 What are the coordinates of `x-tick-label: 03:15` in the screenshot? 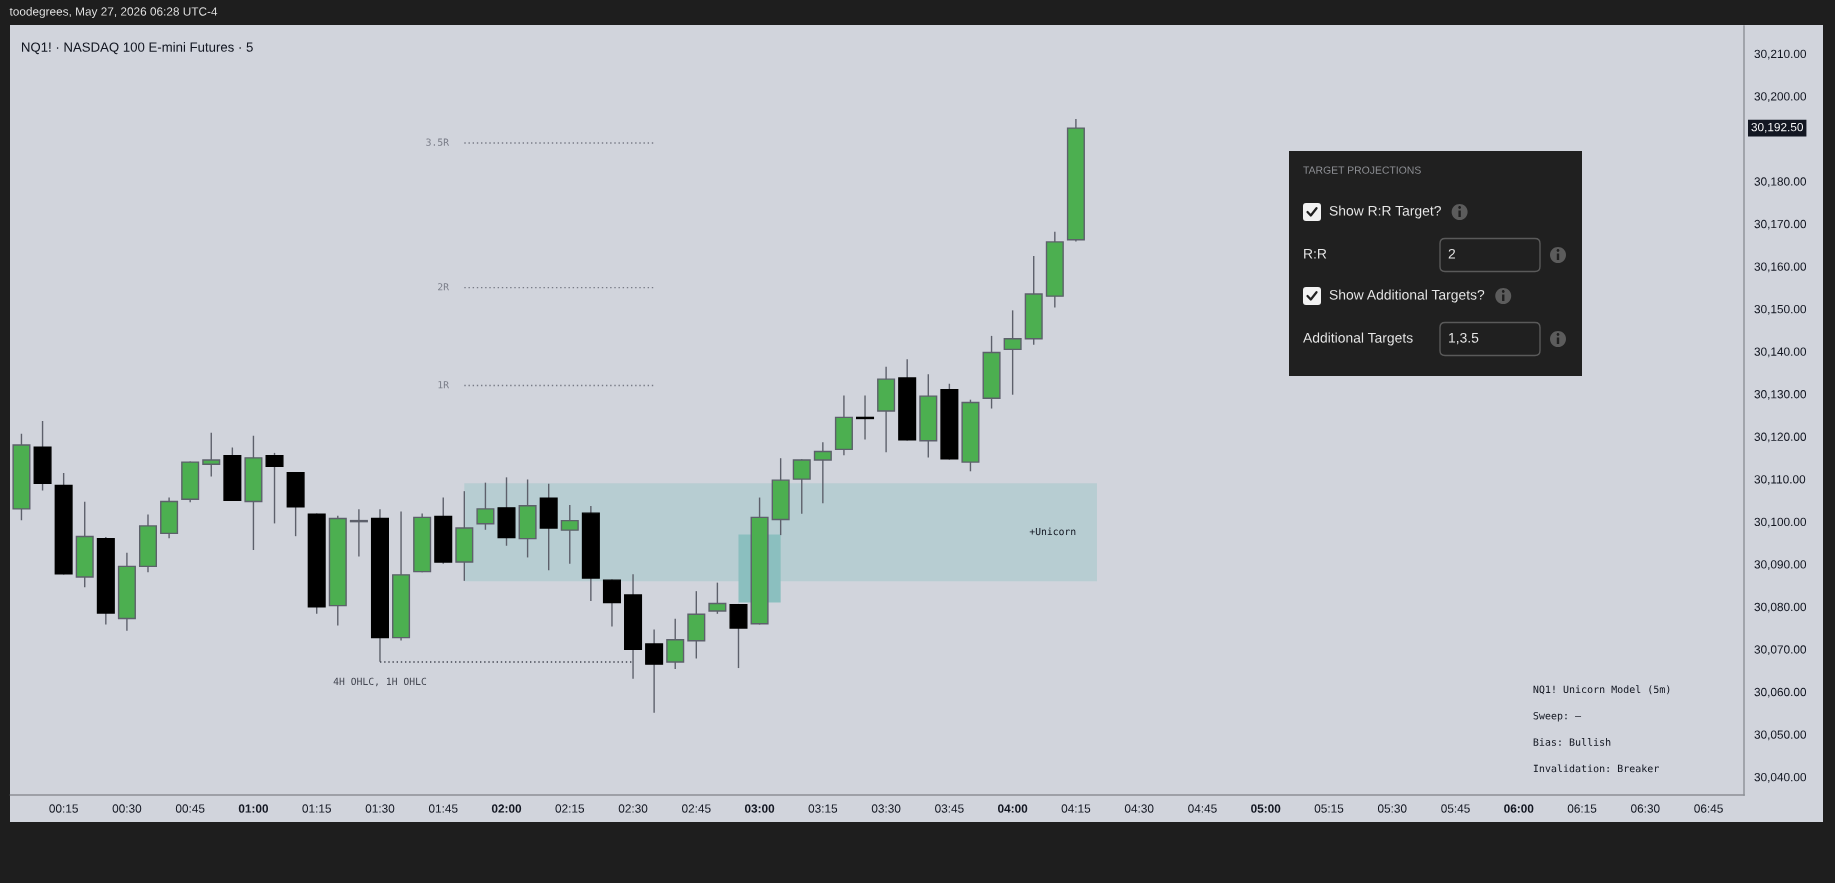 It's located at (823, 808).